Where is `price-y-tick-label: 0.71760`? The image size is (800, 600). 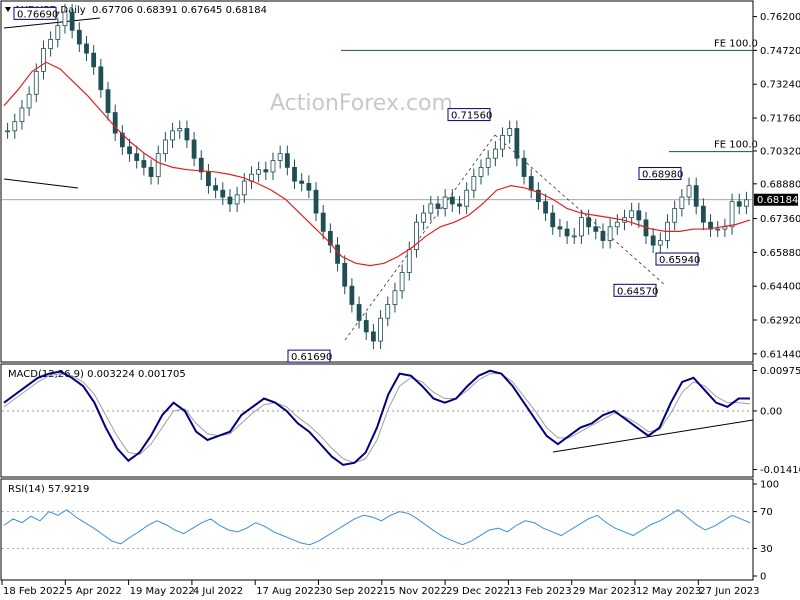
price-y-tick-label: 0.71760 is located at coordinates (780, 119).